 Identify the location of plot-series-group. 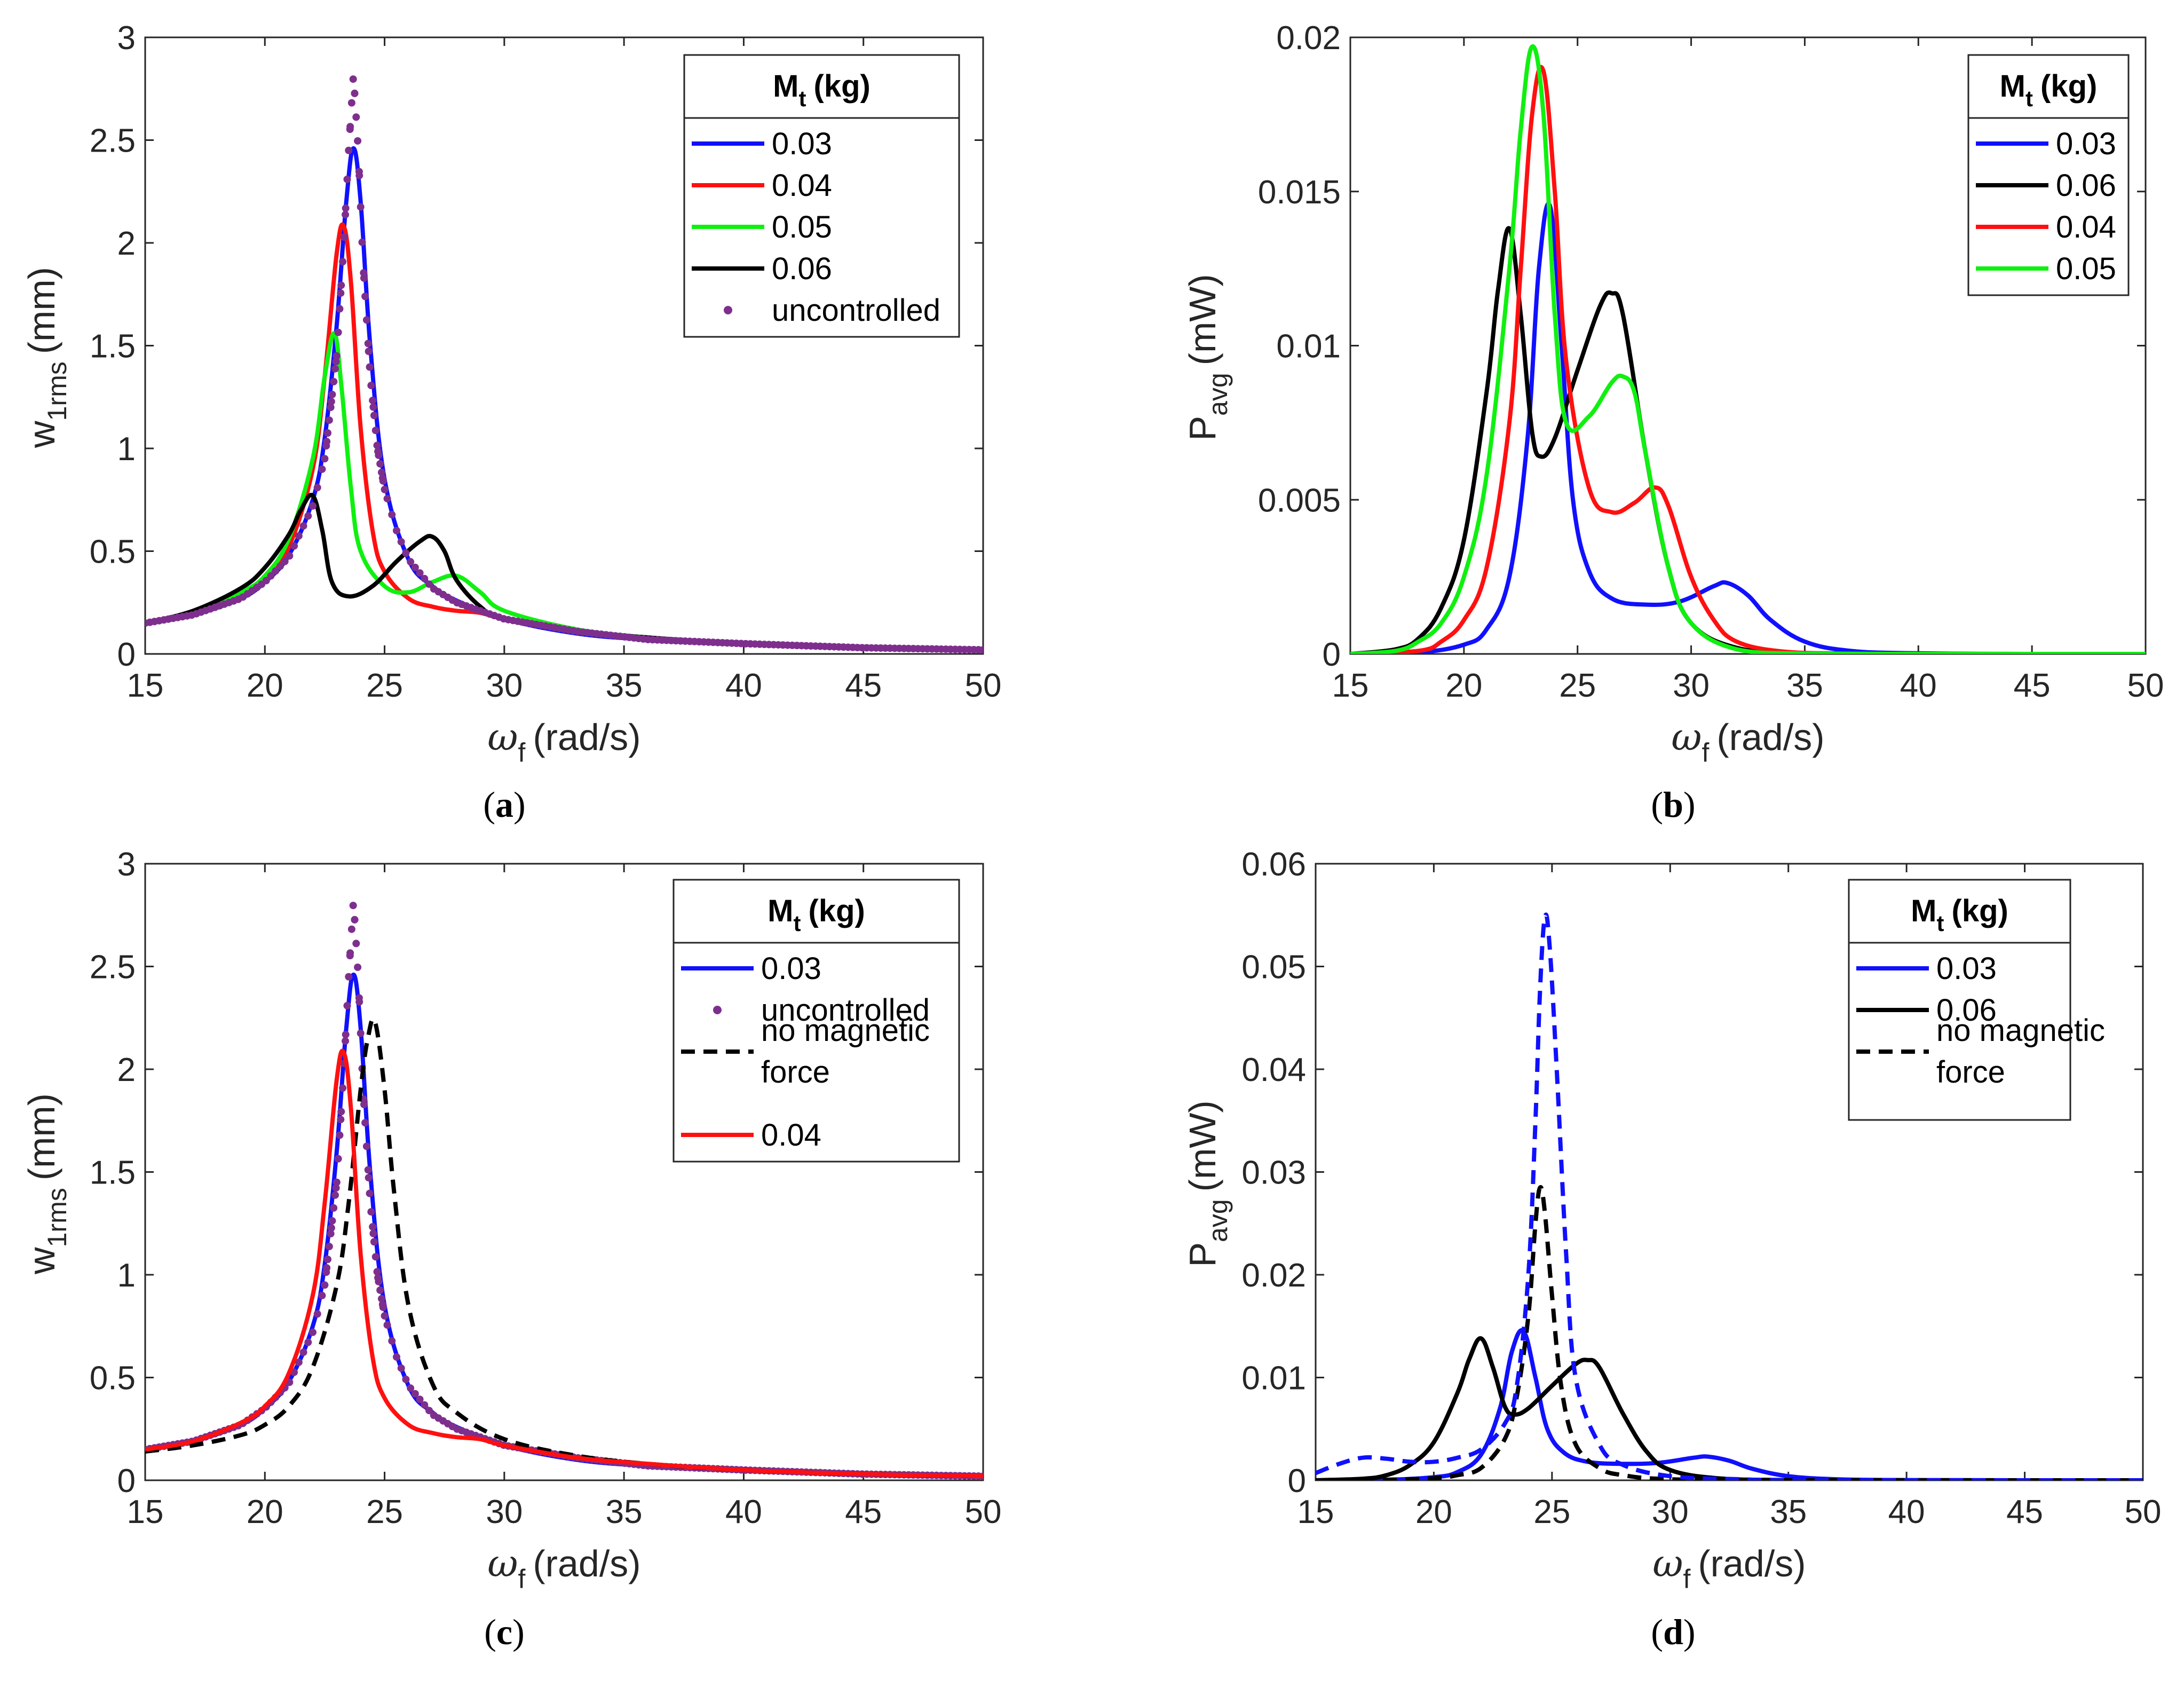
(564, 1191).